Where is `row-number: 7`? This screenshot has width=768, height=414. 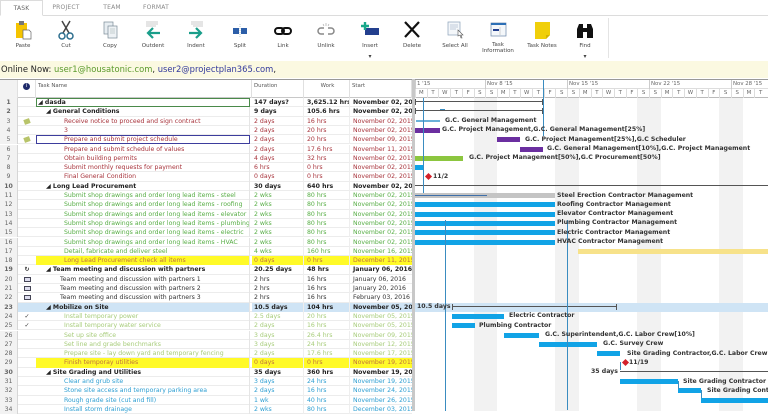
row-number: 7 is located at coordinates (9, 158).